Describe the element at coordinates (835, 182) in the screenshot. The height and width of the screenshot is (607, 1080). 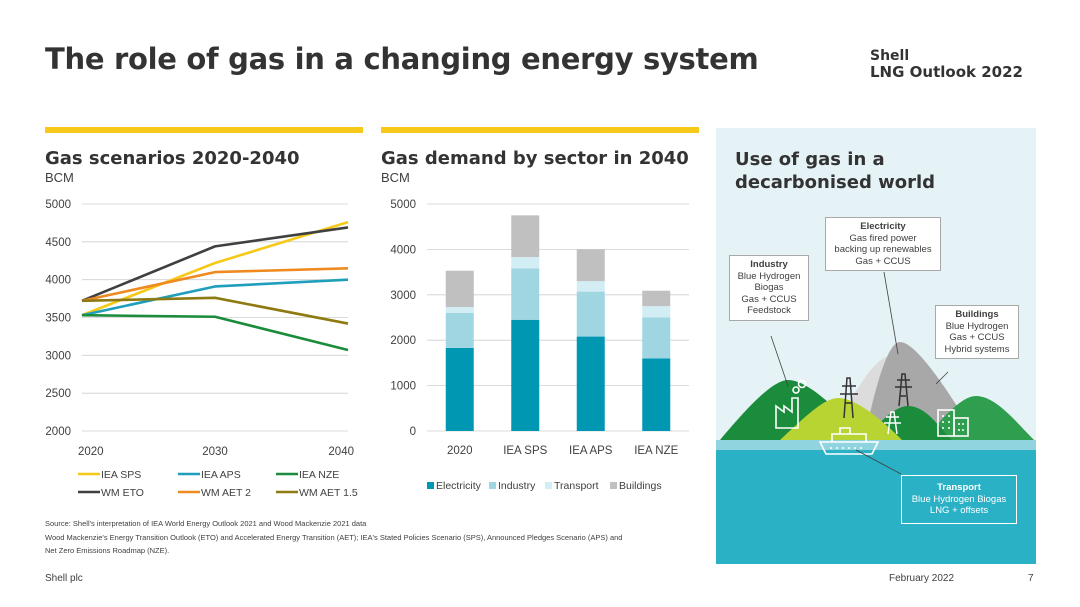
I see `illustration-title-line2: decarbonised world` at that location.